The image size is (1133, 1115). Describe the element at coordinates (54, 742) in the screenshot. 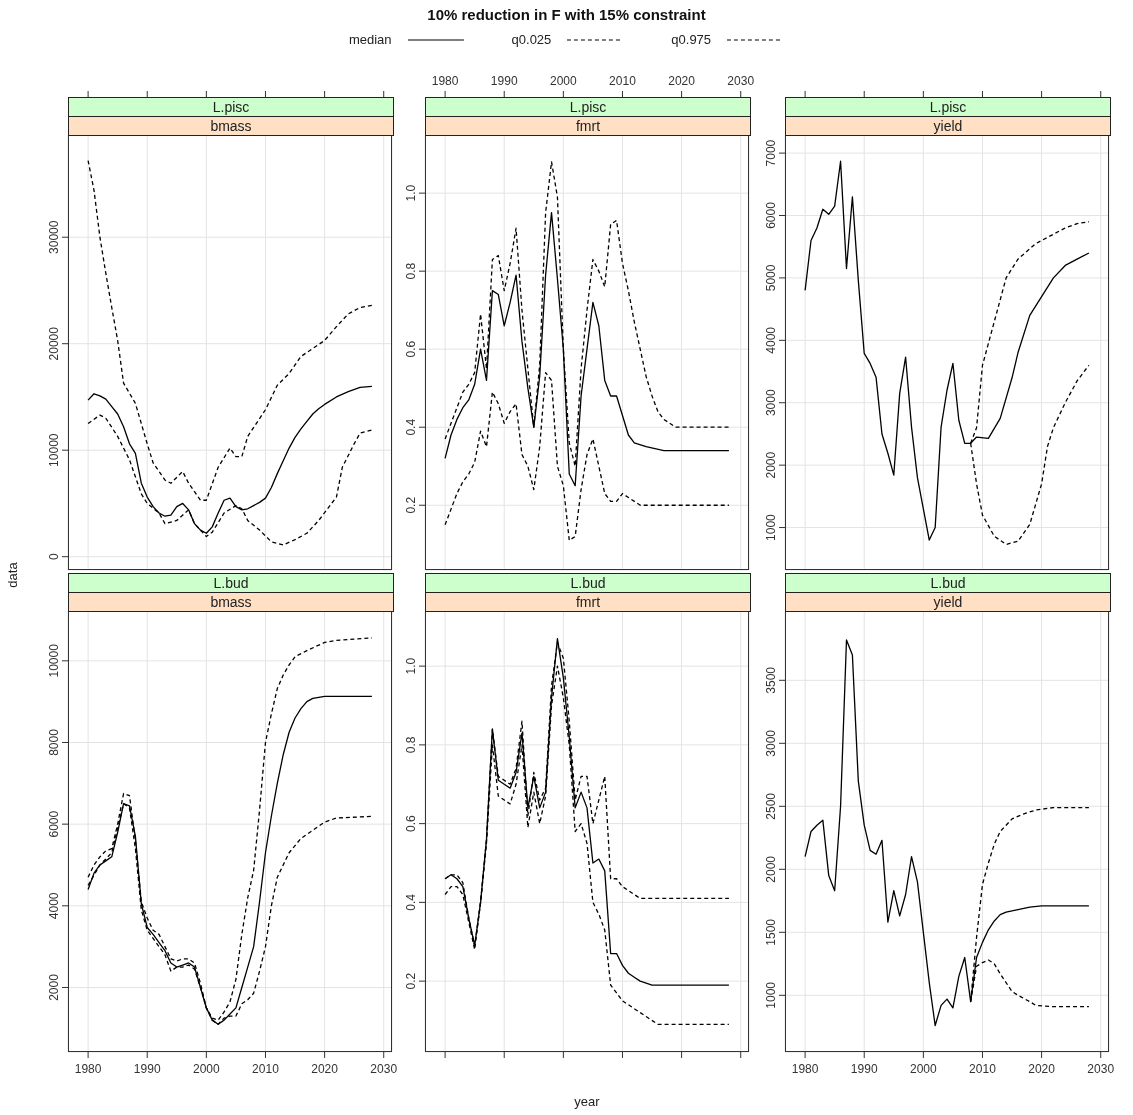

I see `y-tick-label: 8000` at that location.